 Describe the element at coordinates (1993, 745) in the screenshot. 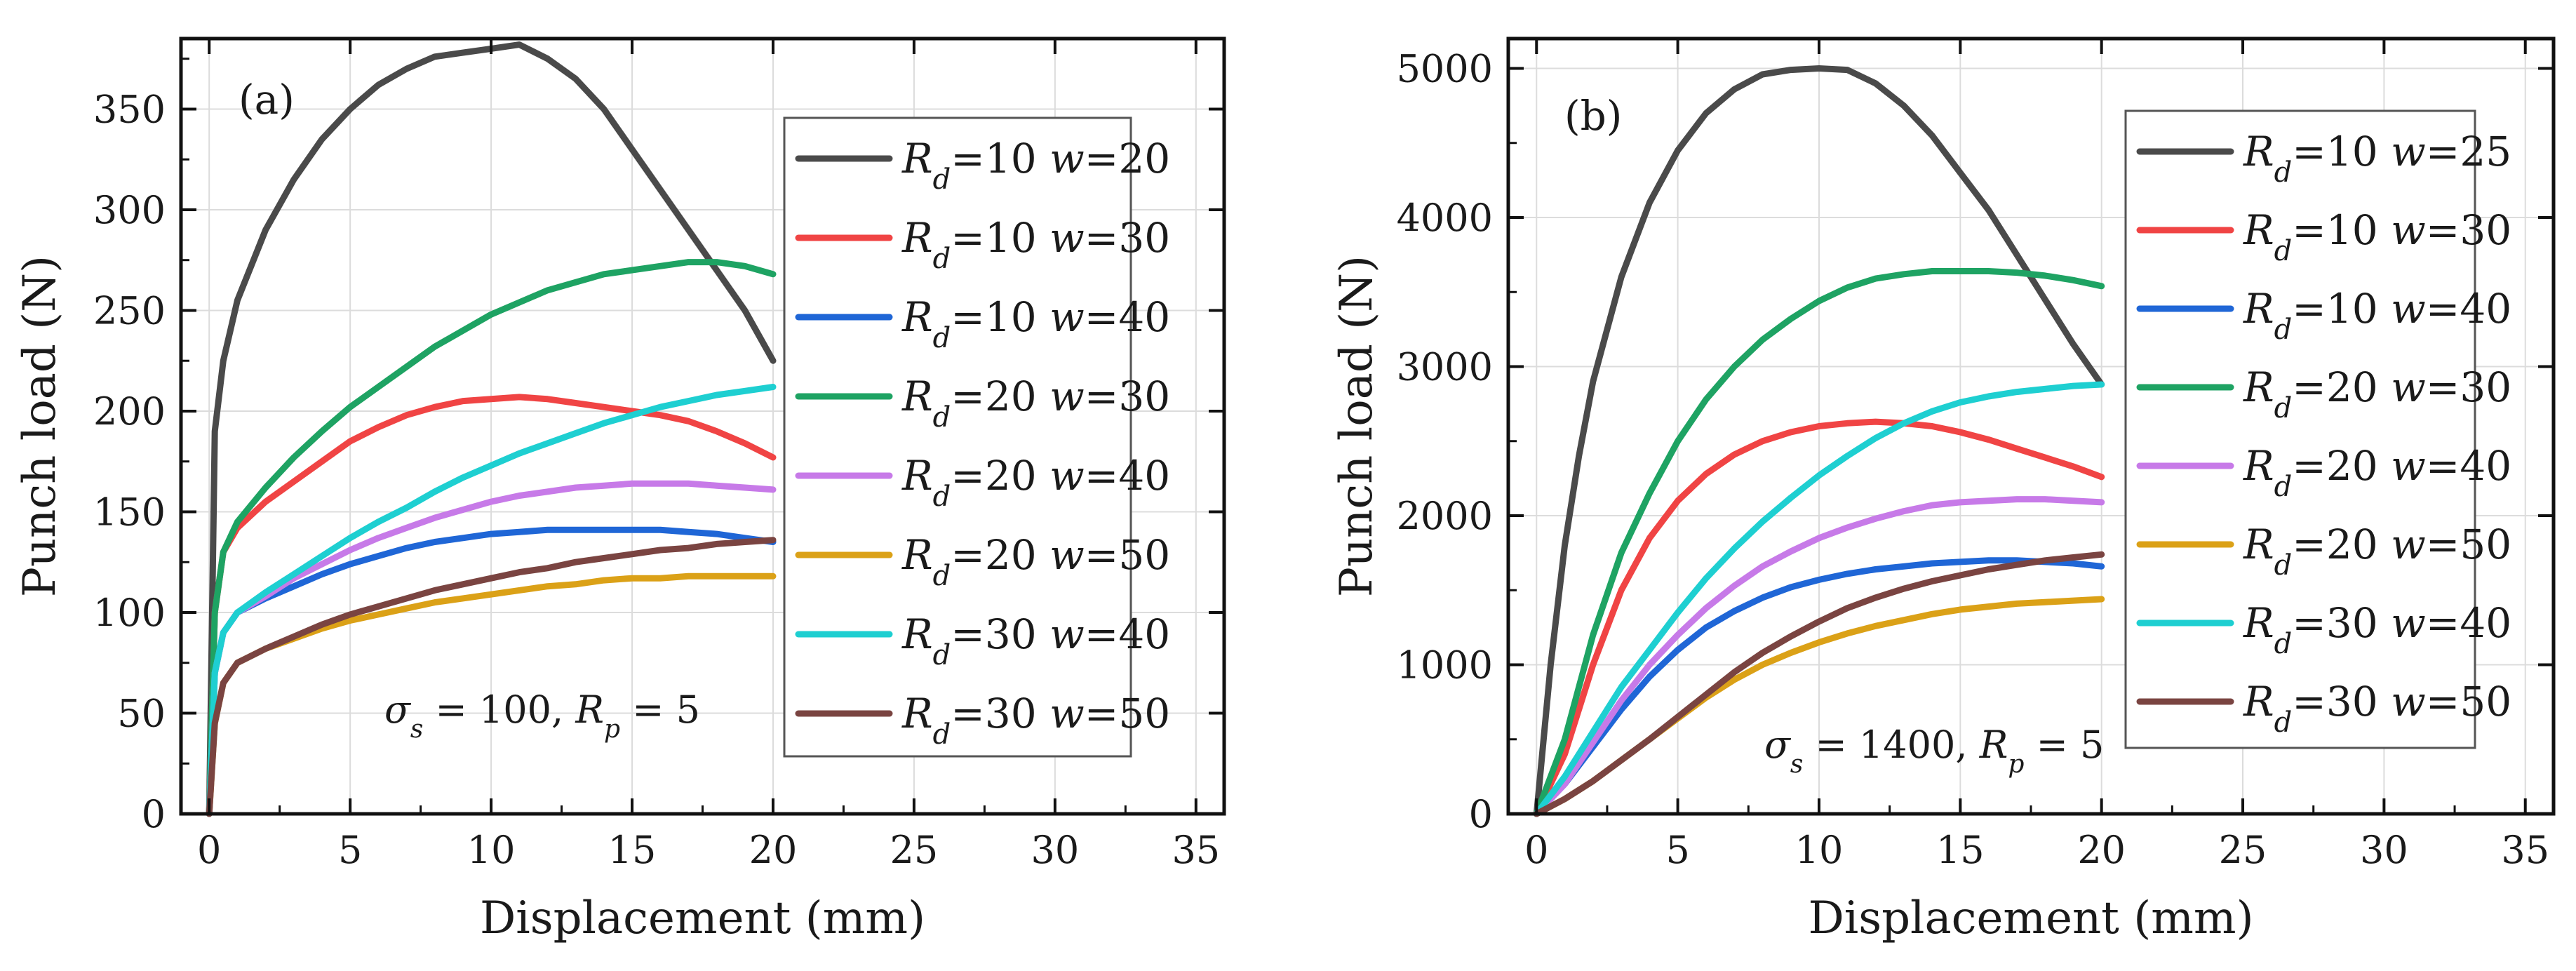

I see `annotation-r: R` at that location.